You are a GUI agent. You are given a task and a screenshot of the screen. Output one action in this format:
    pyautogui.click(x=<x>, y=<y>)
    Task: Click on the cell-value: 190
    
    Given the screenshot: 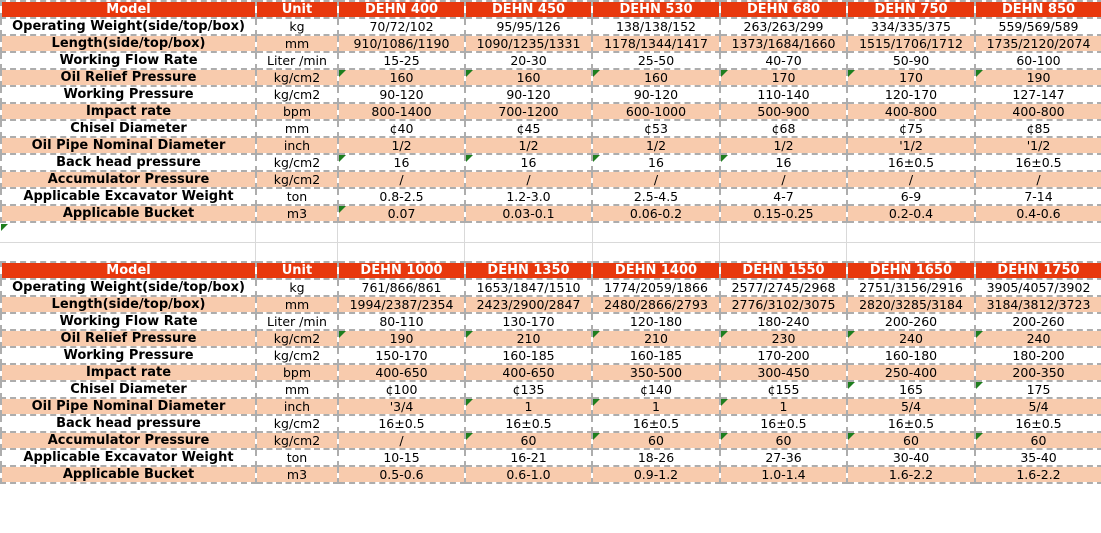 What is the action you would take?
    pyautogui.click(x=1037, y=77)
    